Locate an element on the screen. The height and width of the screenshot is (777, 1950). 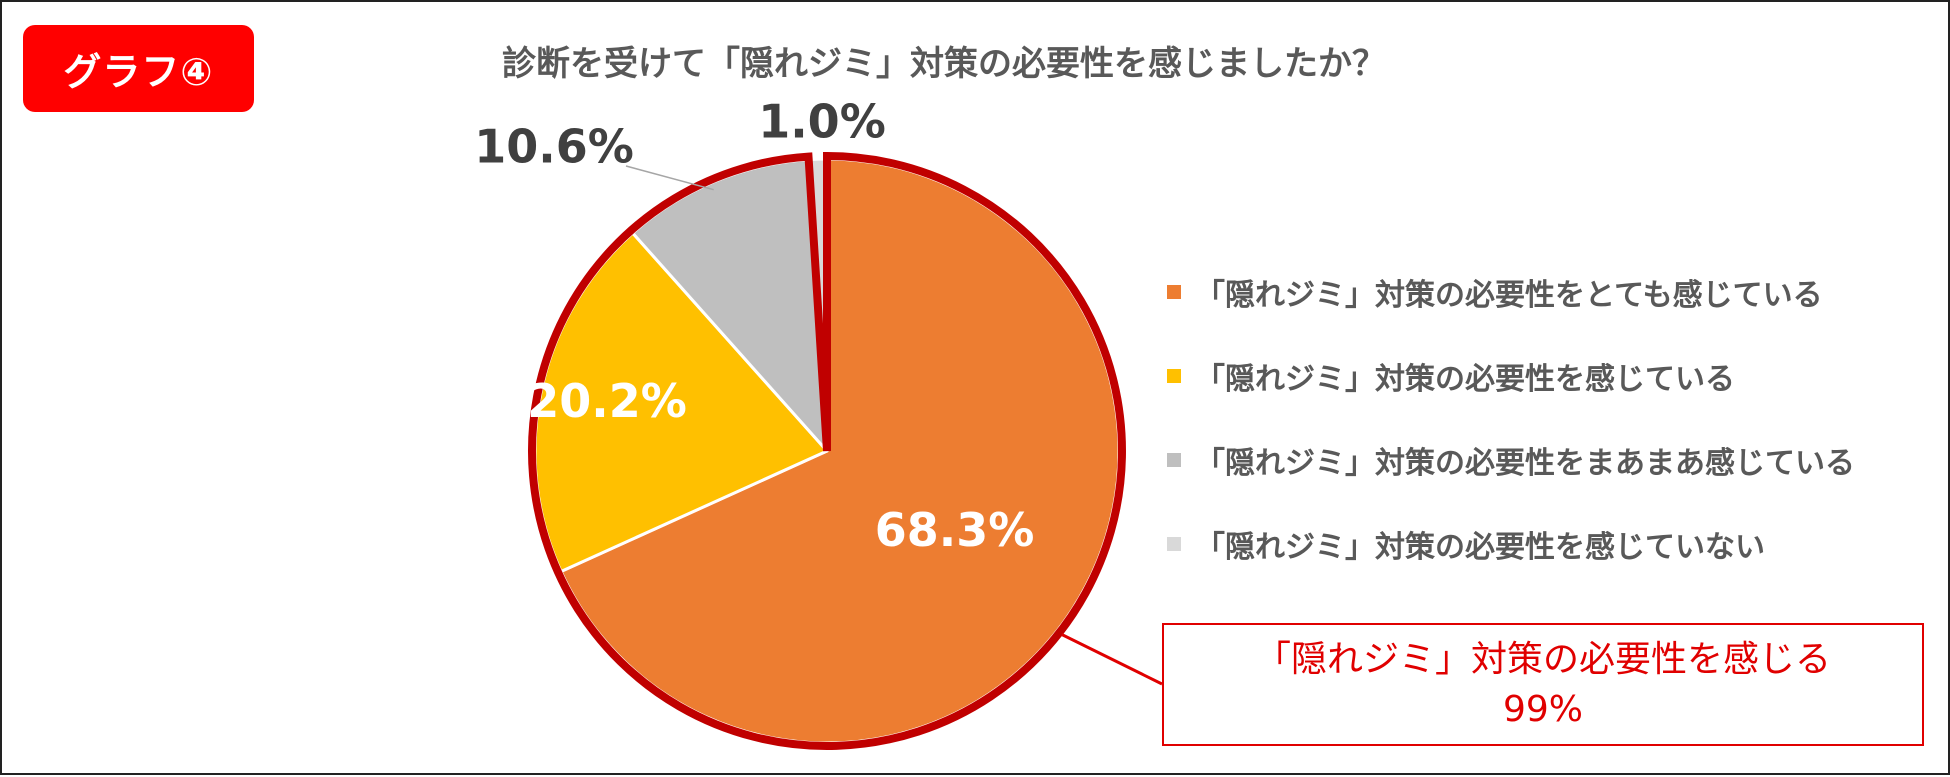
callout-leader-line is located at coordinates (1112, 659).